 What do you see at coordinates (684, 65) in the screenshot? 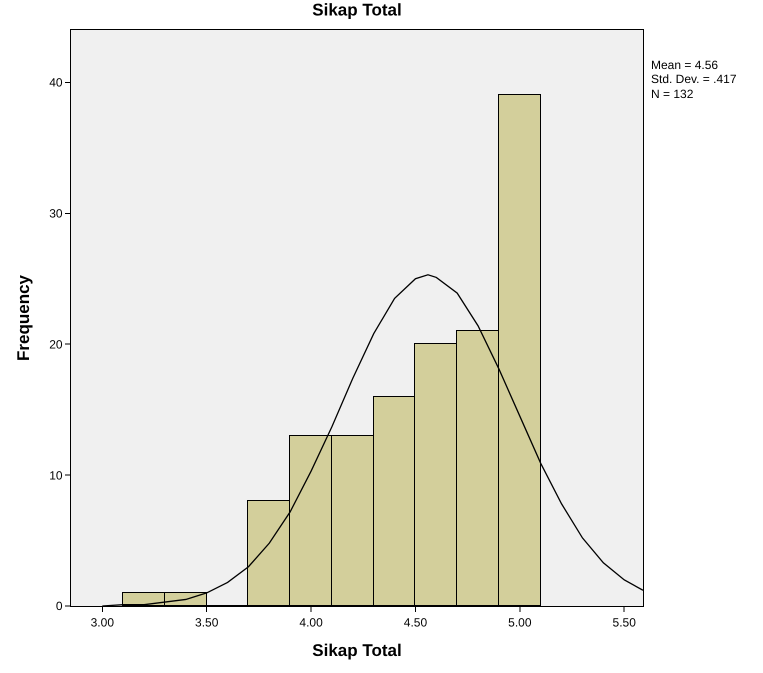
I see `text: Mean = 4.56` at bounding box center [684, 65].